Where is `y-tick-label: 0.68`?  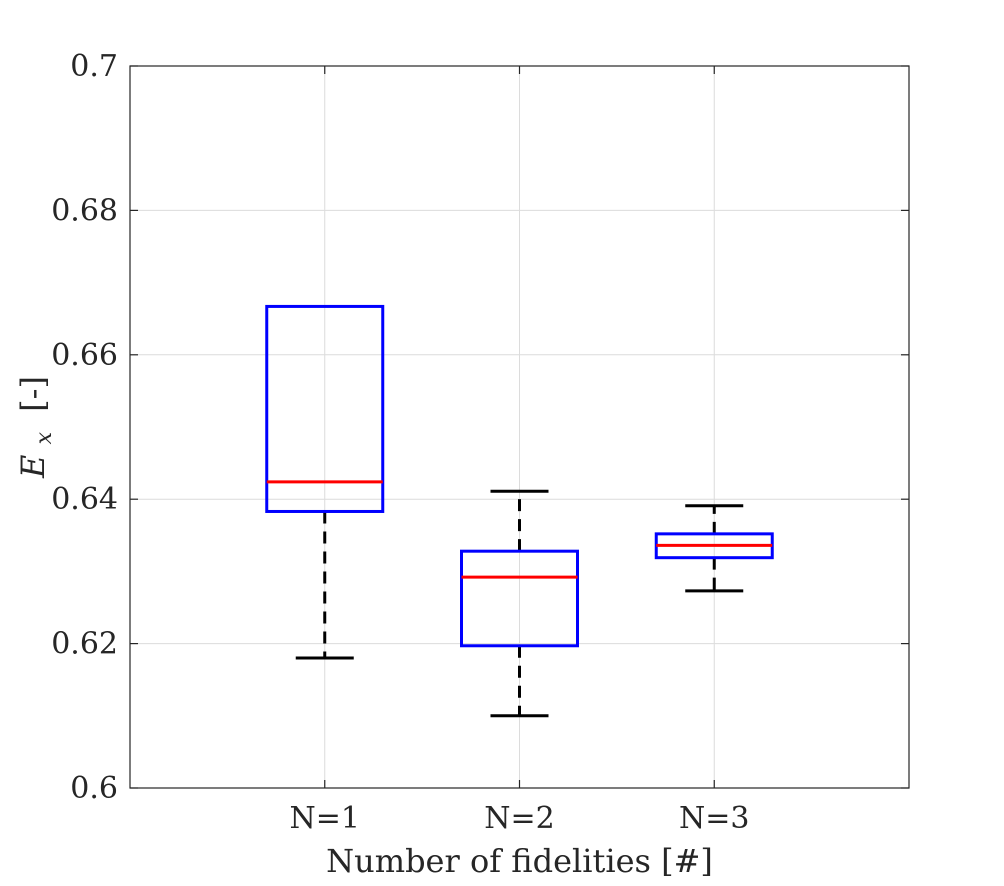 y-tick-label: 0.68 is located at coordinates (84, 210).